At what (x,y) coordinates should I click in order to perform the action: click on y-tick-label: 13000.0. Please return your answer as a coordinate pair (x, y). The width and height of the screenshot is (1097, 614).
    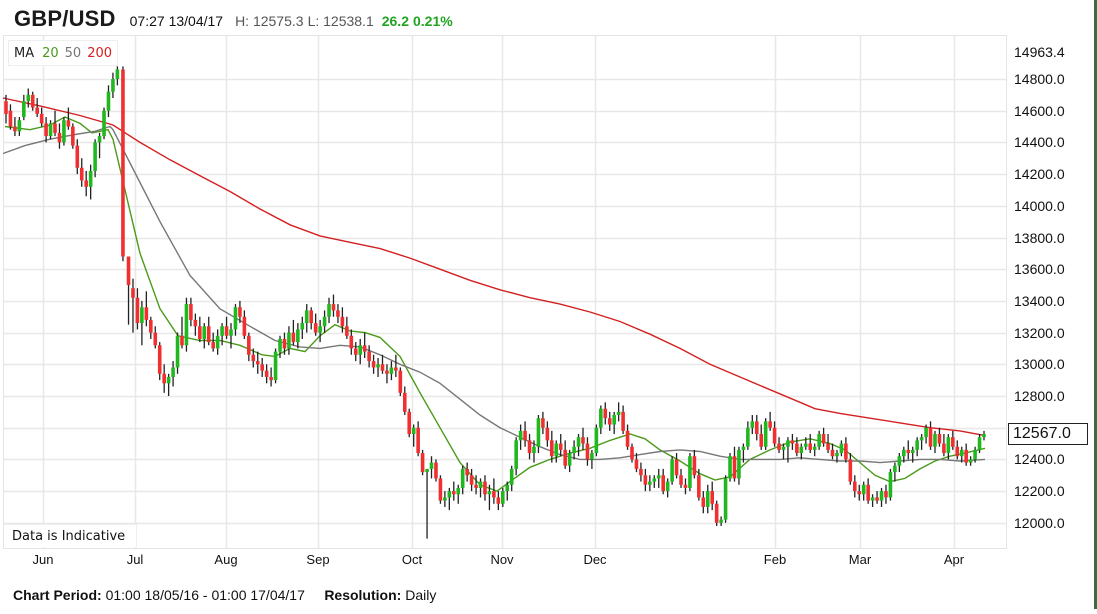
    Looking at the image, I should click on (1039, 364).